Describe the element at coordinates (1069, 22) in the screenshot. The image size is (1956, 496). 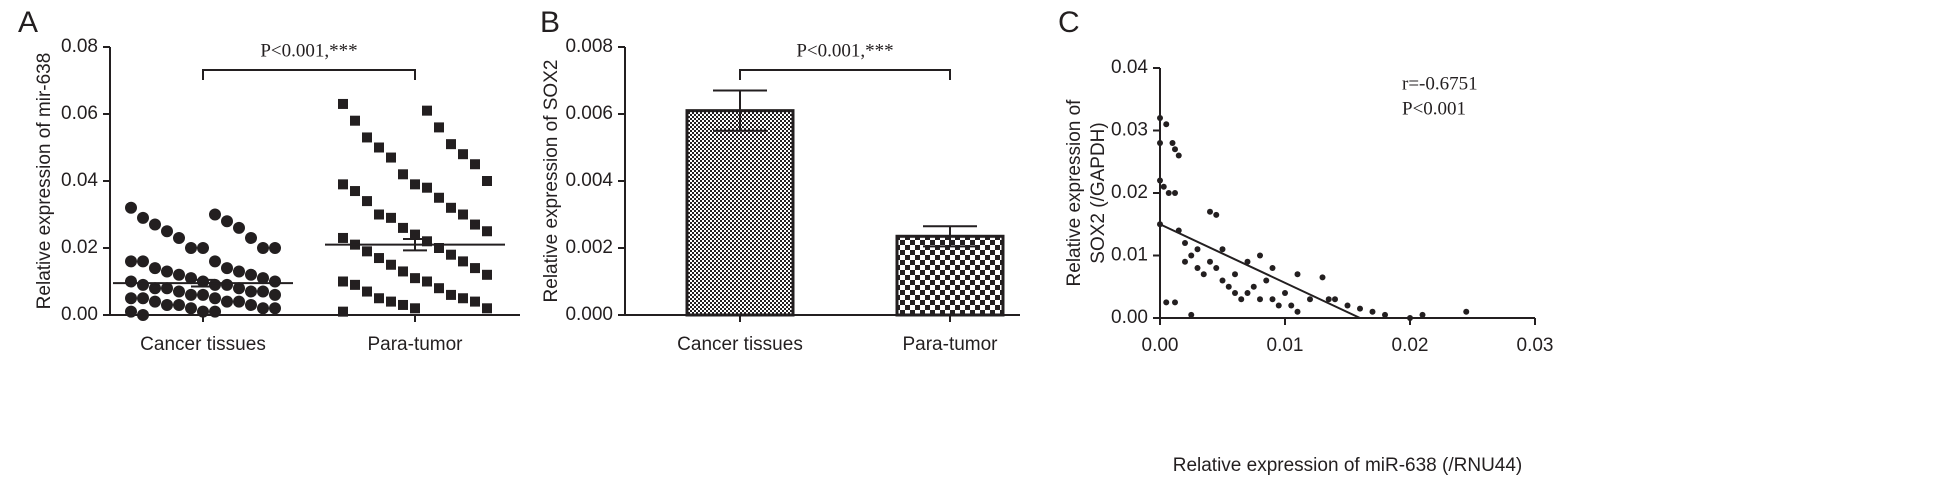
I see `panel-label: C` at that location.